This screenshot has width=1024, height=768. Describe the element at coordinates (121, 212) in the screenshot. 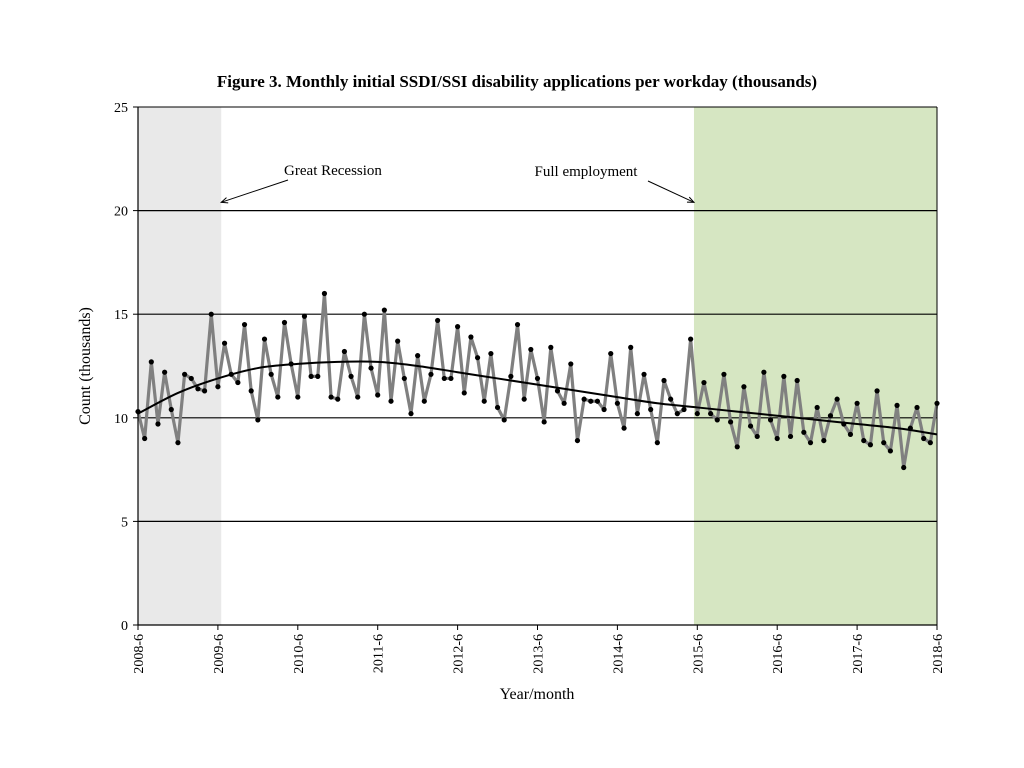

I see `y-tick-label-20: 20` at that location.